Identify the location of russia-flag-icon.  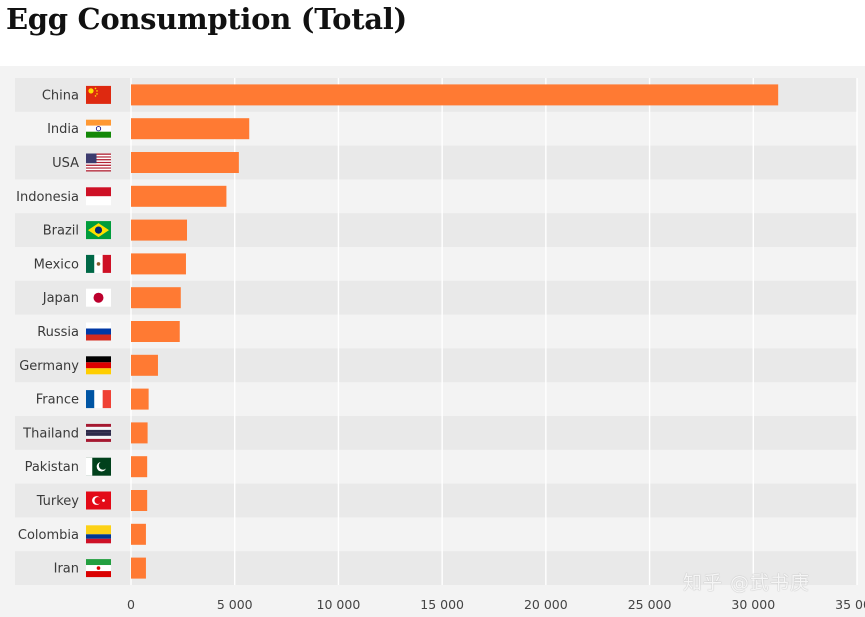
(98, 331).